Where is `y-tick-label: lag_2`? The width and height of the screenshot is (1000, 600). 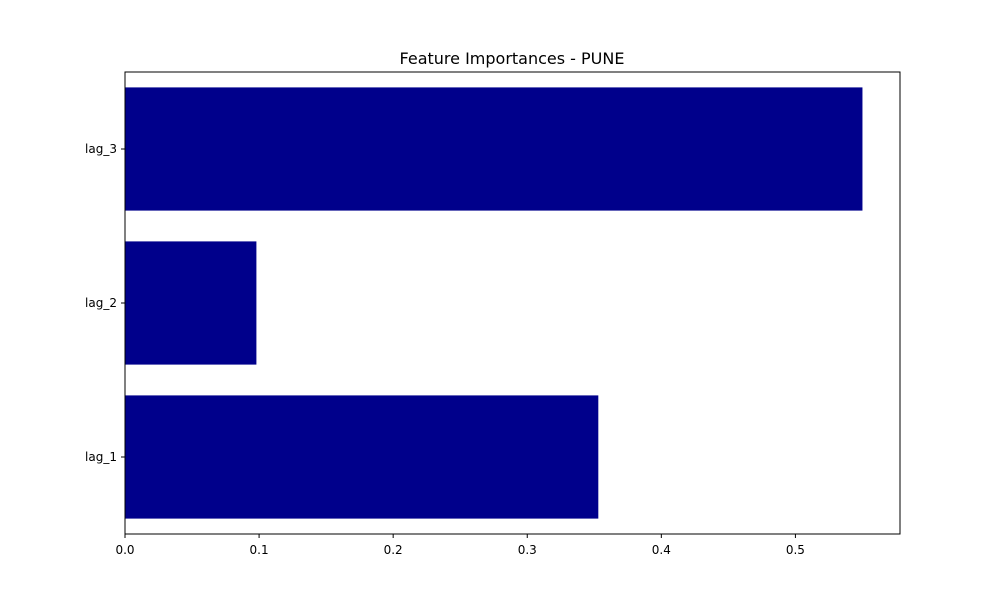 y-tick-label: lag_2 is located at coordinates (101, 303).